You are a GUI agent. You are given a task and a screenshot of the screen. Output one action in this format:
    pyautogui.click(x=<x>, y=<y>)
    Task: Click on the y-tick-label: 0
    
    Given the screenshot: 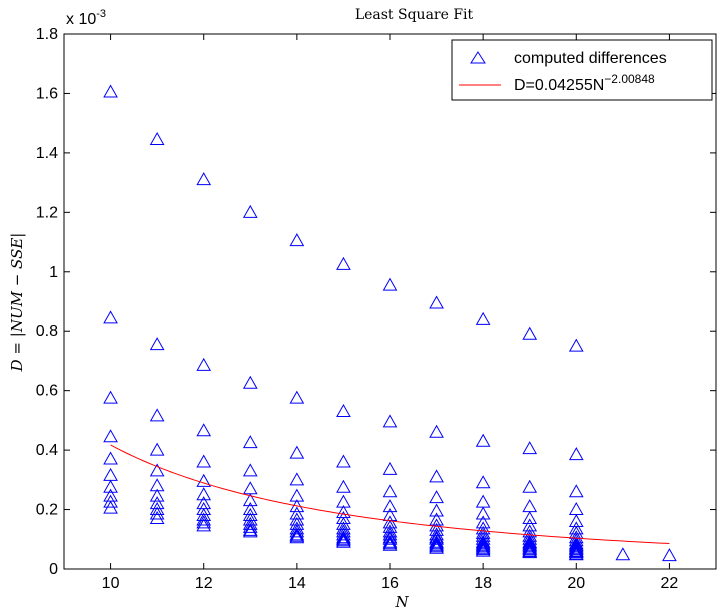 What is the action you would take?
    pyautogui.click(x=53, y=569)
    